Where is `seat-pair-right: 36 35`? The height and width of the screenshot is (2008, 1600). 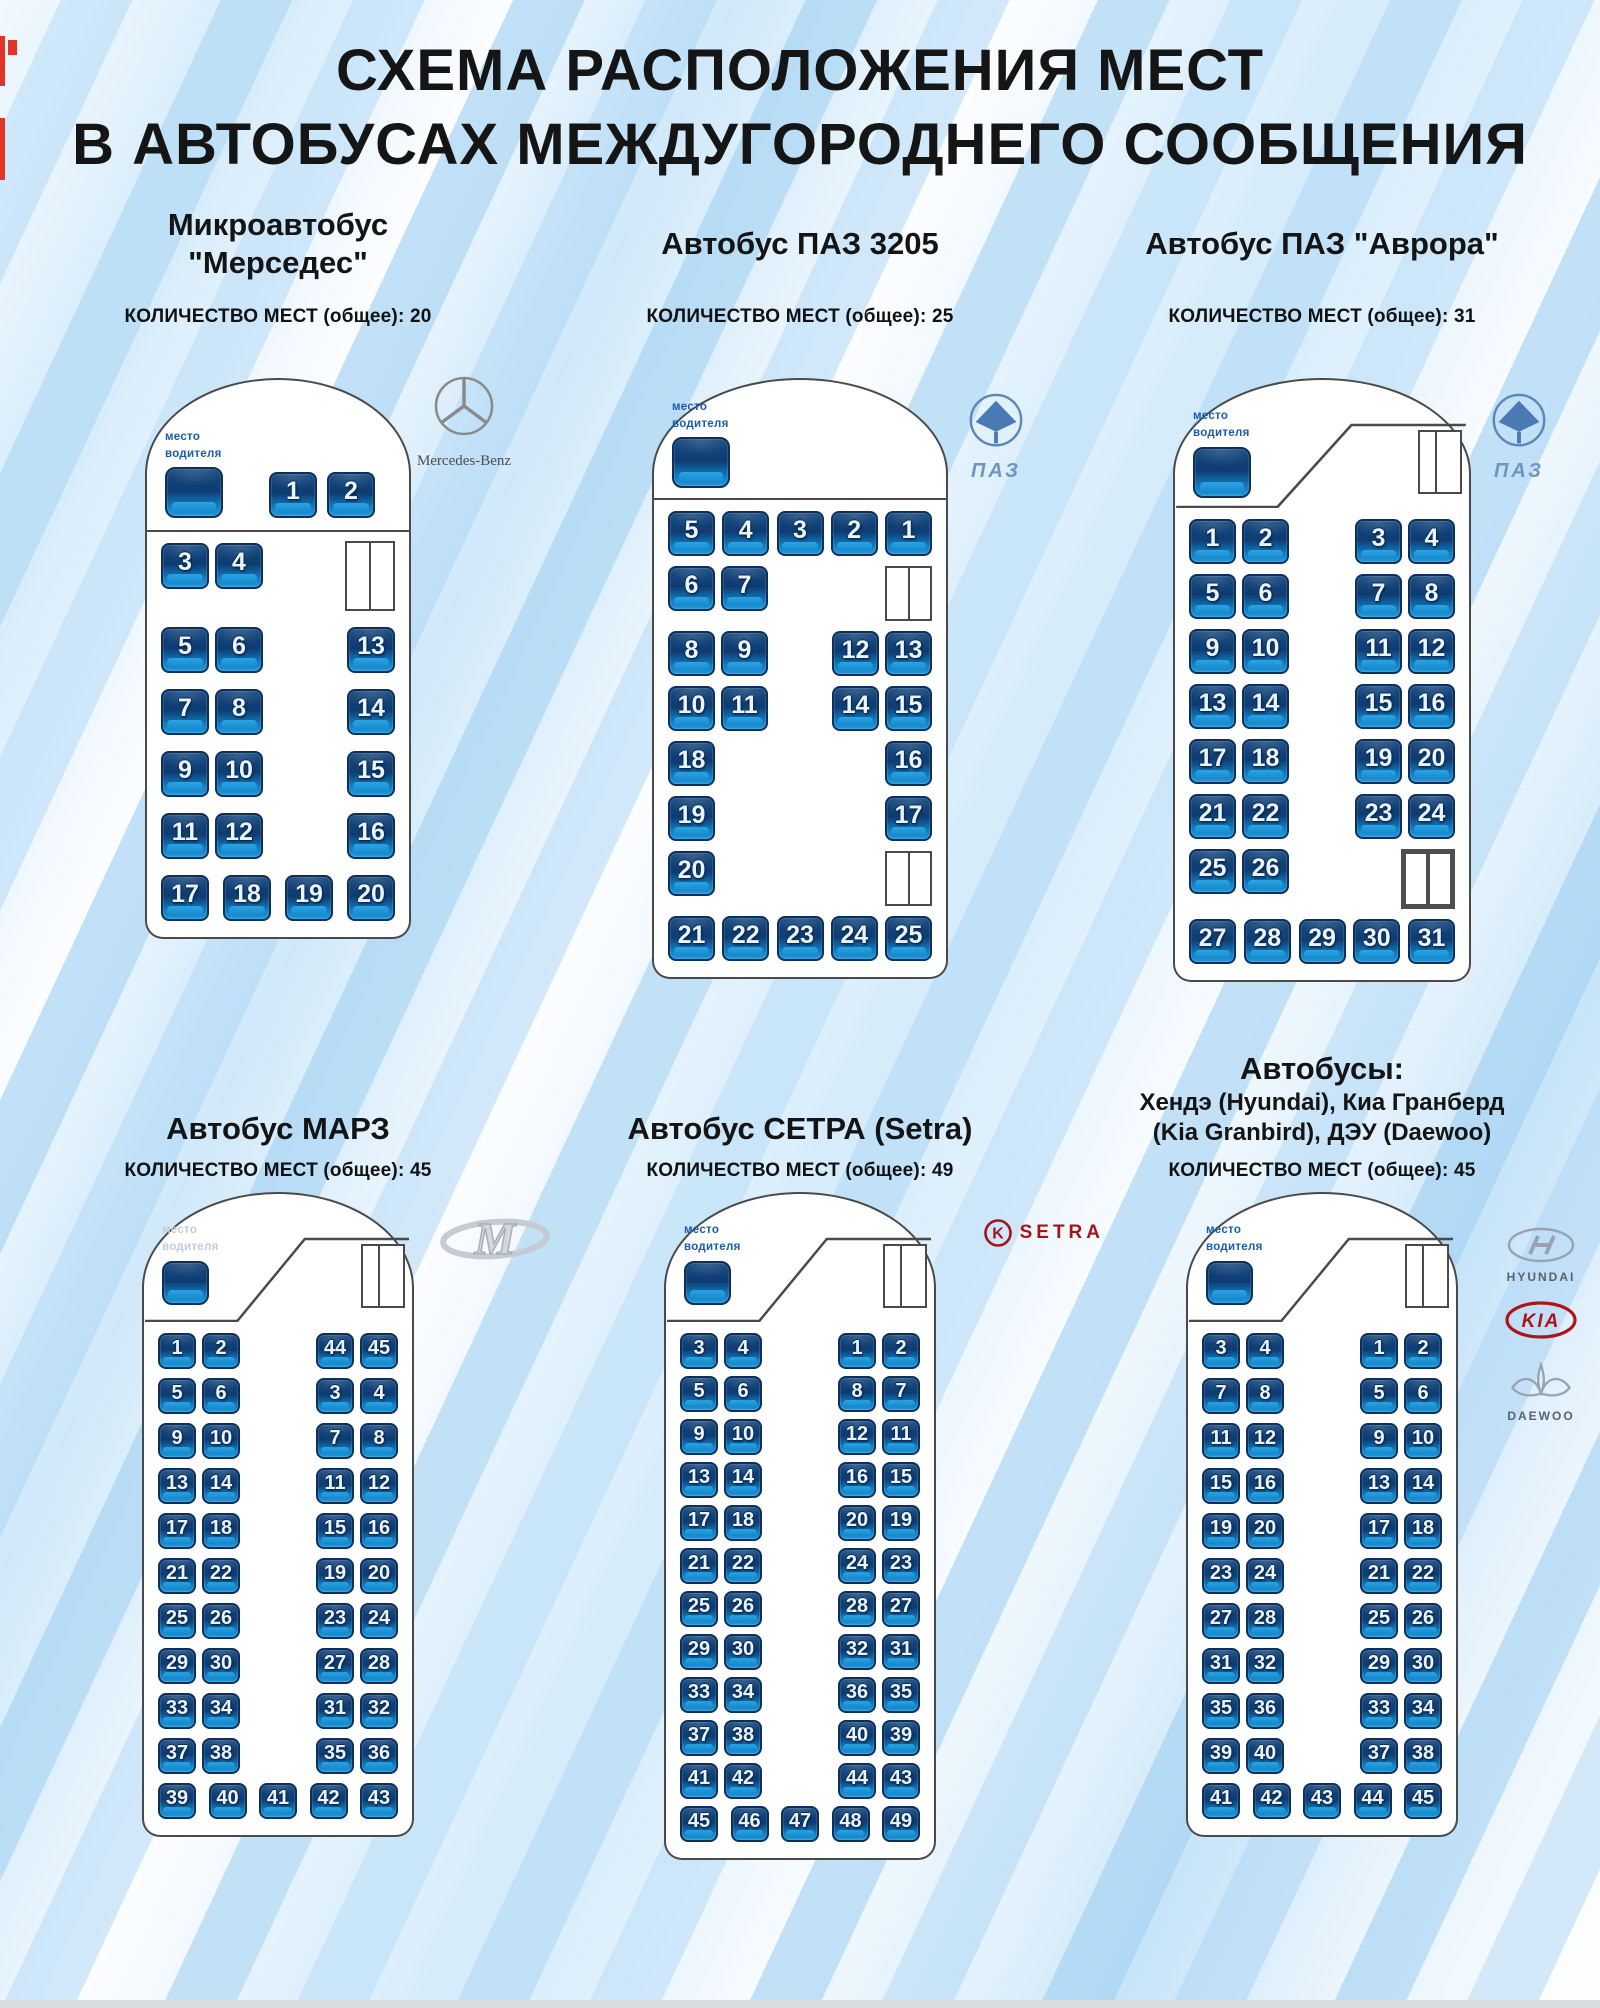
seat-pair-right: 36 35 is located at coordinates (879, 1695).